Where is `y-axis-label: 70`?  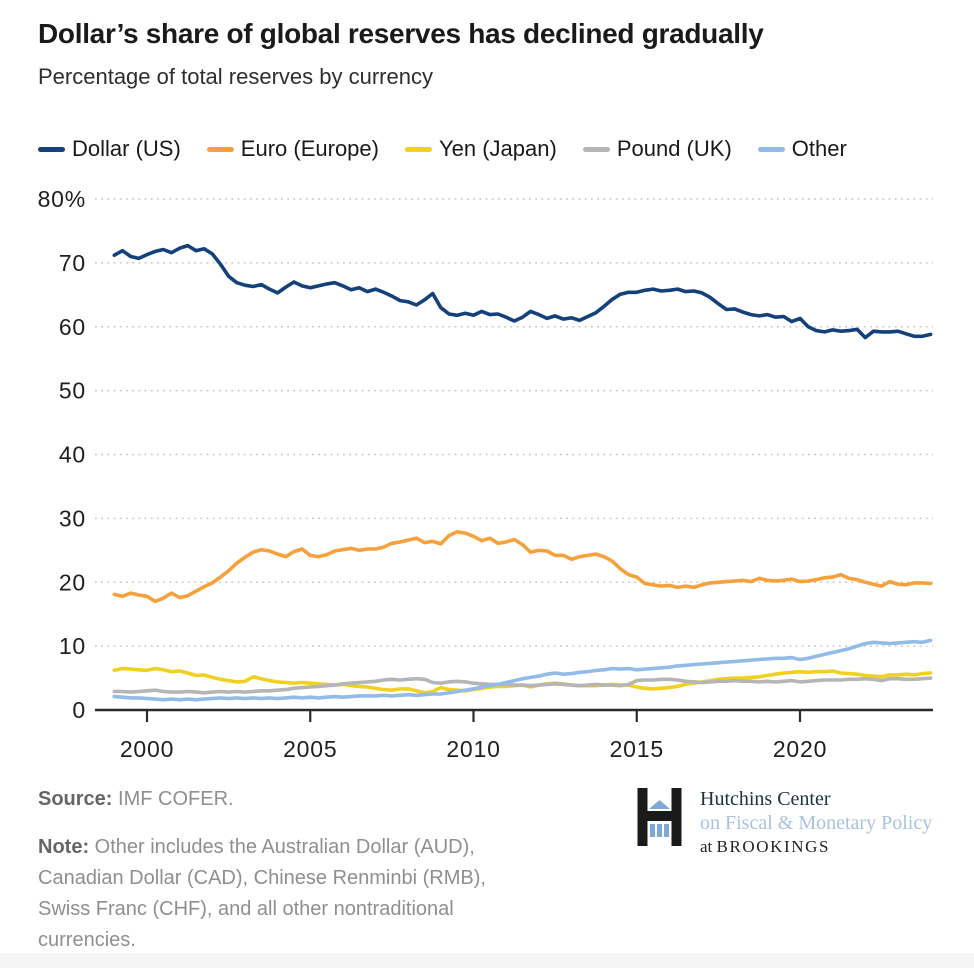
y-axis-label: 70 is located at coordinates (72, 263).